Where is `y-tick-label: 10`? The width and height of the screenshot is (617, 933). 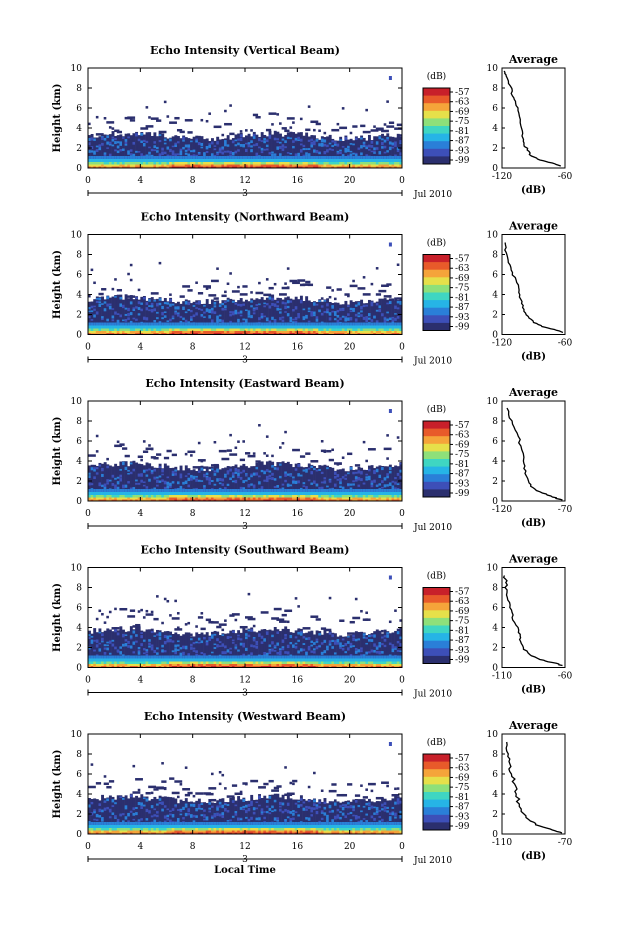
y-tick-label: 10 is located at coordinates (77, 236).